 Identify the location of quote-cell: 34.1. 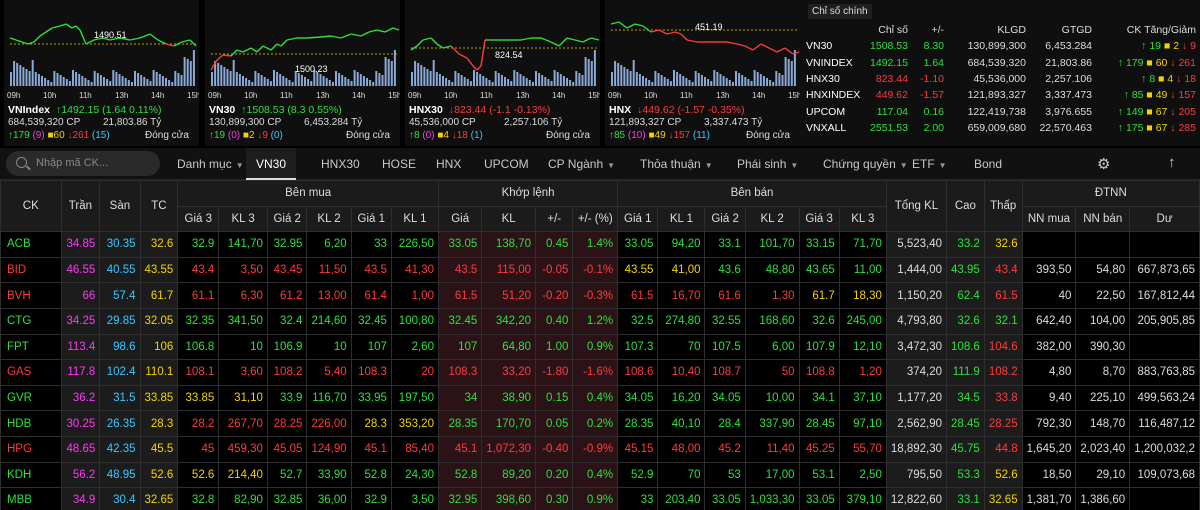
(819, 398).